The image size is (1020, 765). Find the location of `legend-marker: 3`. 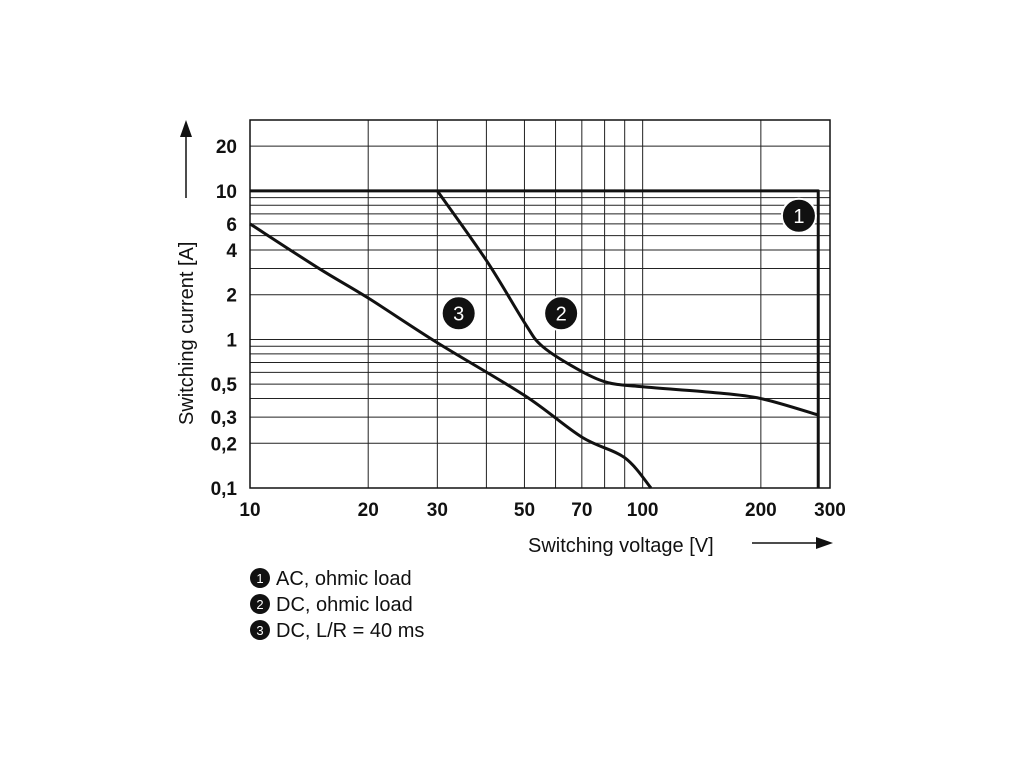

legend-marker: 3 is located at coordinates (259, 630).